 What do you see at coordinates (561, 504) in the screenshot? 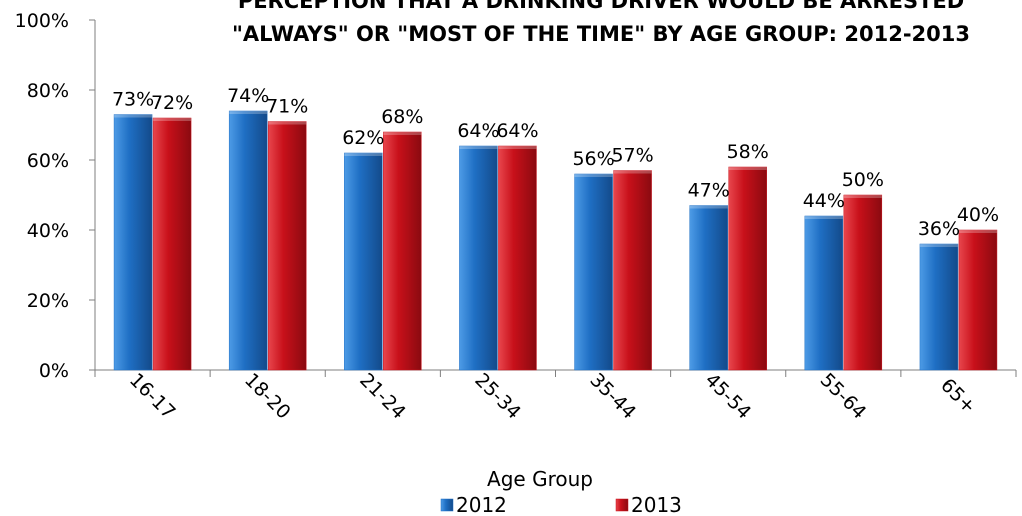
I see `legend: 2012 2013` at bounding box center [561, 504].